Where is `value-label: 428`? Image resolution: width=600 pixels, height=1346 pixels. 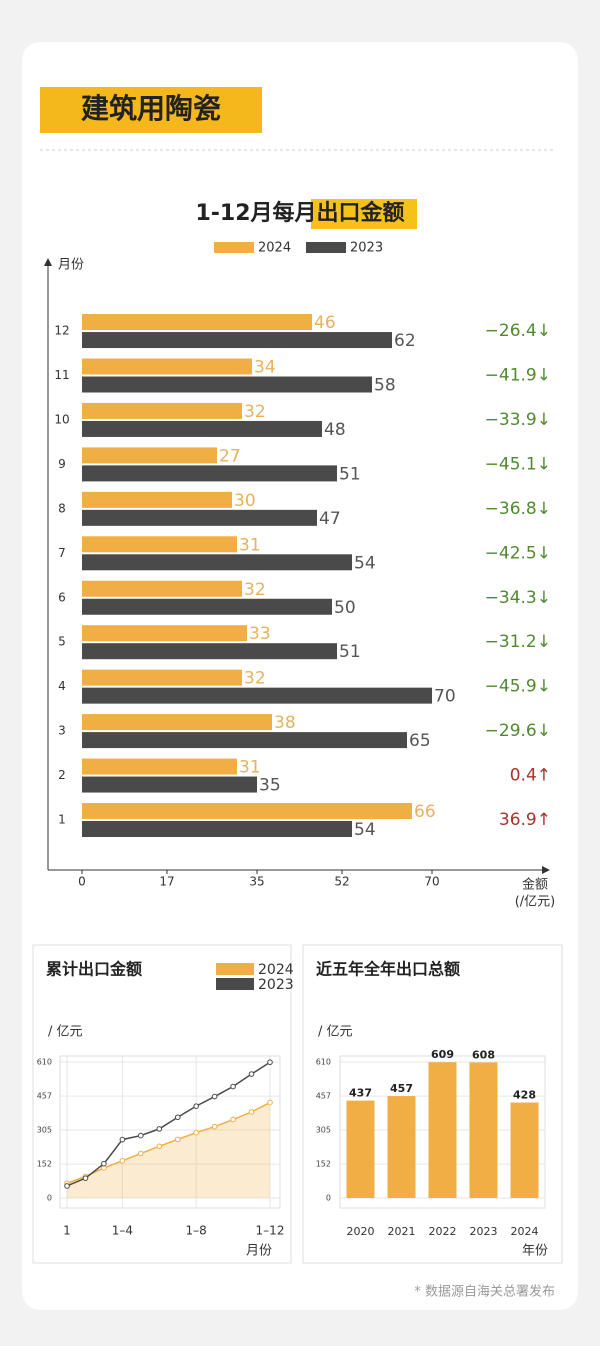
value-label: 428 is located at coordinates (524, 1095).